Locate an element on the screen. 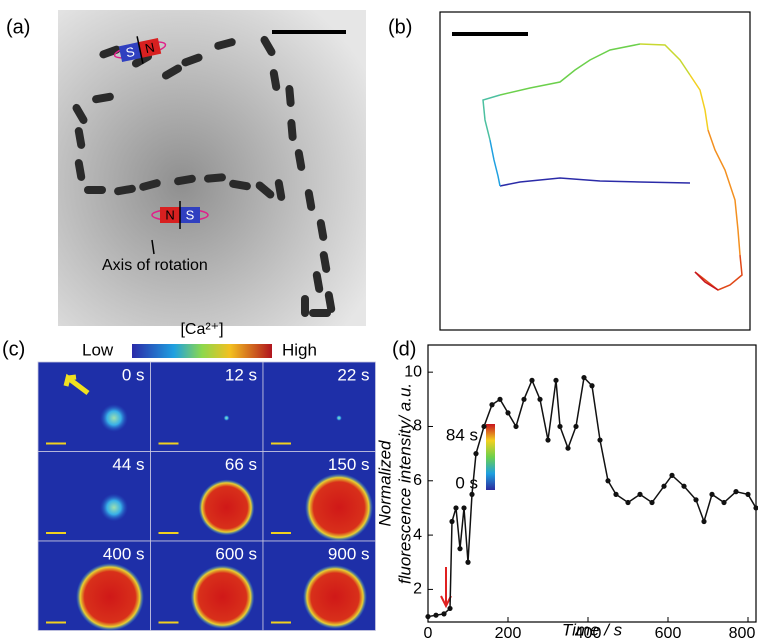  arrow is located at coordinates (446, 588).